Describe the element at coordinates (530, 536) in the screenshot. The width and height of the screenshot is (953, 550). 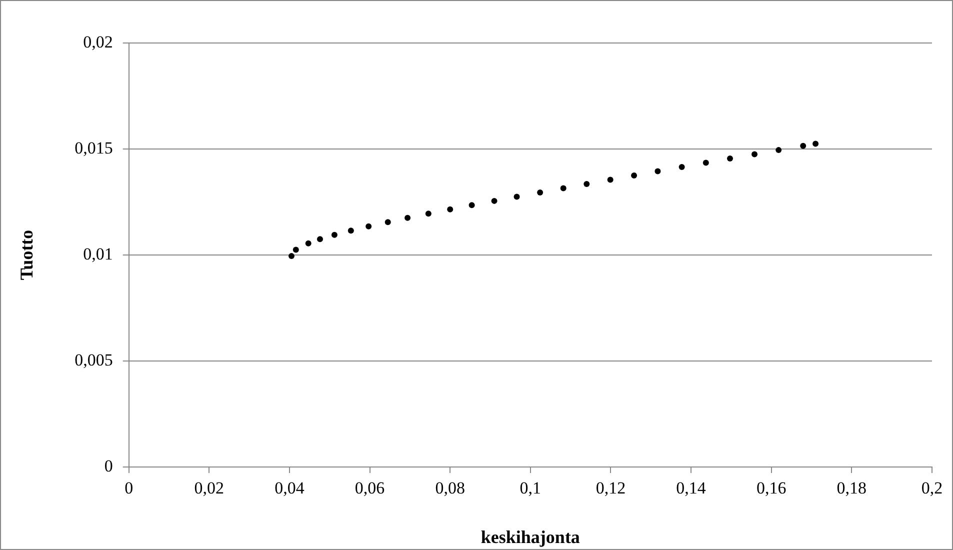
I see `x-axis-title: keskihajonta` at that location.